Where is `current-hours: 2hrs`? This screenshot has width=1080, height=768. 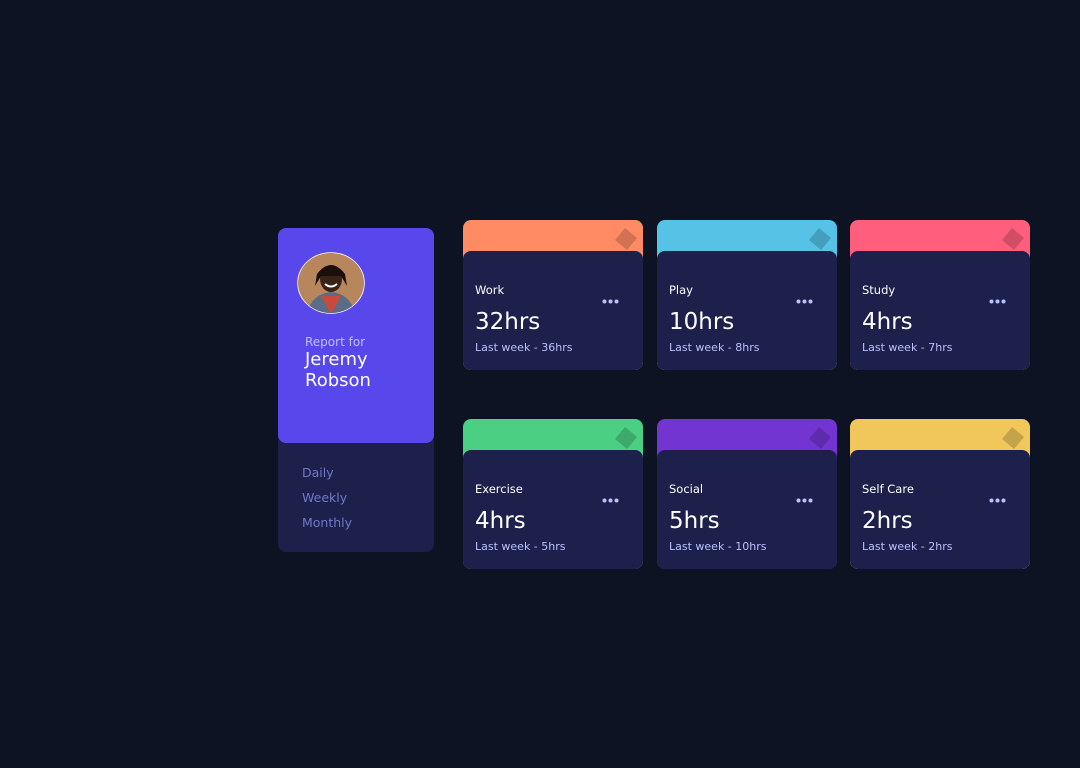
current-hours: 2hrs is located at coordinates (887, 521).